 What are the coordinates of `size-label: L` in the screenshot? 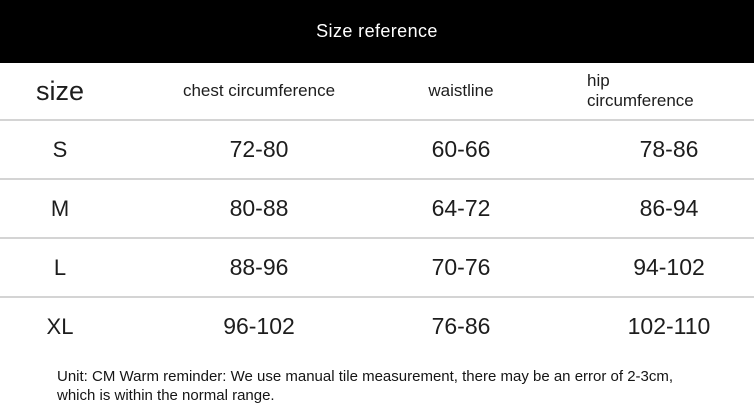 It's located at (60, 267).